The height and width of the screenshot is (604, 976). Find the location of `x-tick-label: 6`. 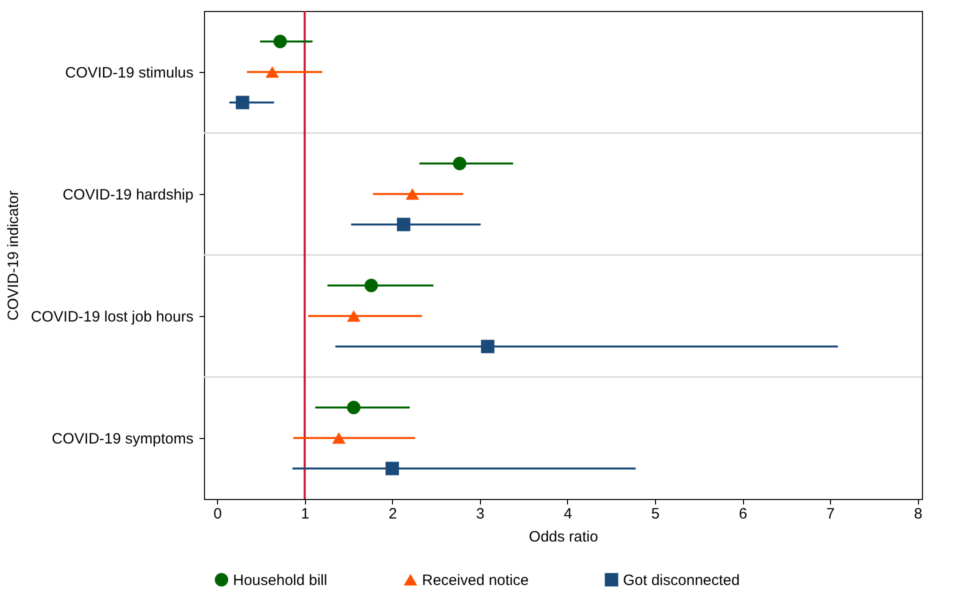

x-tick-label: 6 is located at coordinates (743, 514).